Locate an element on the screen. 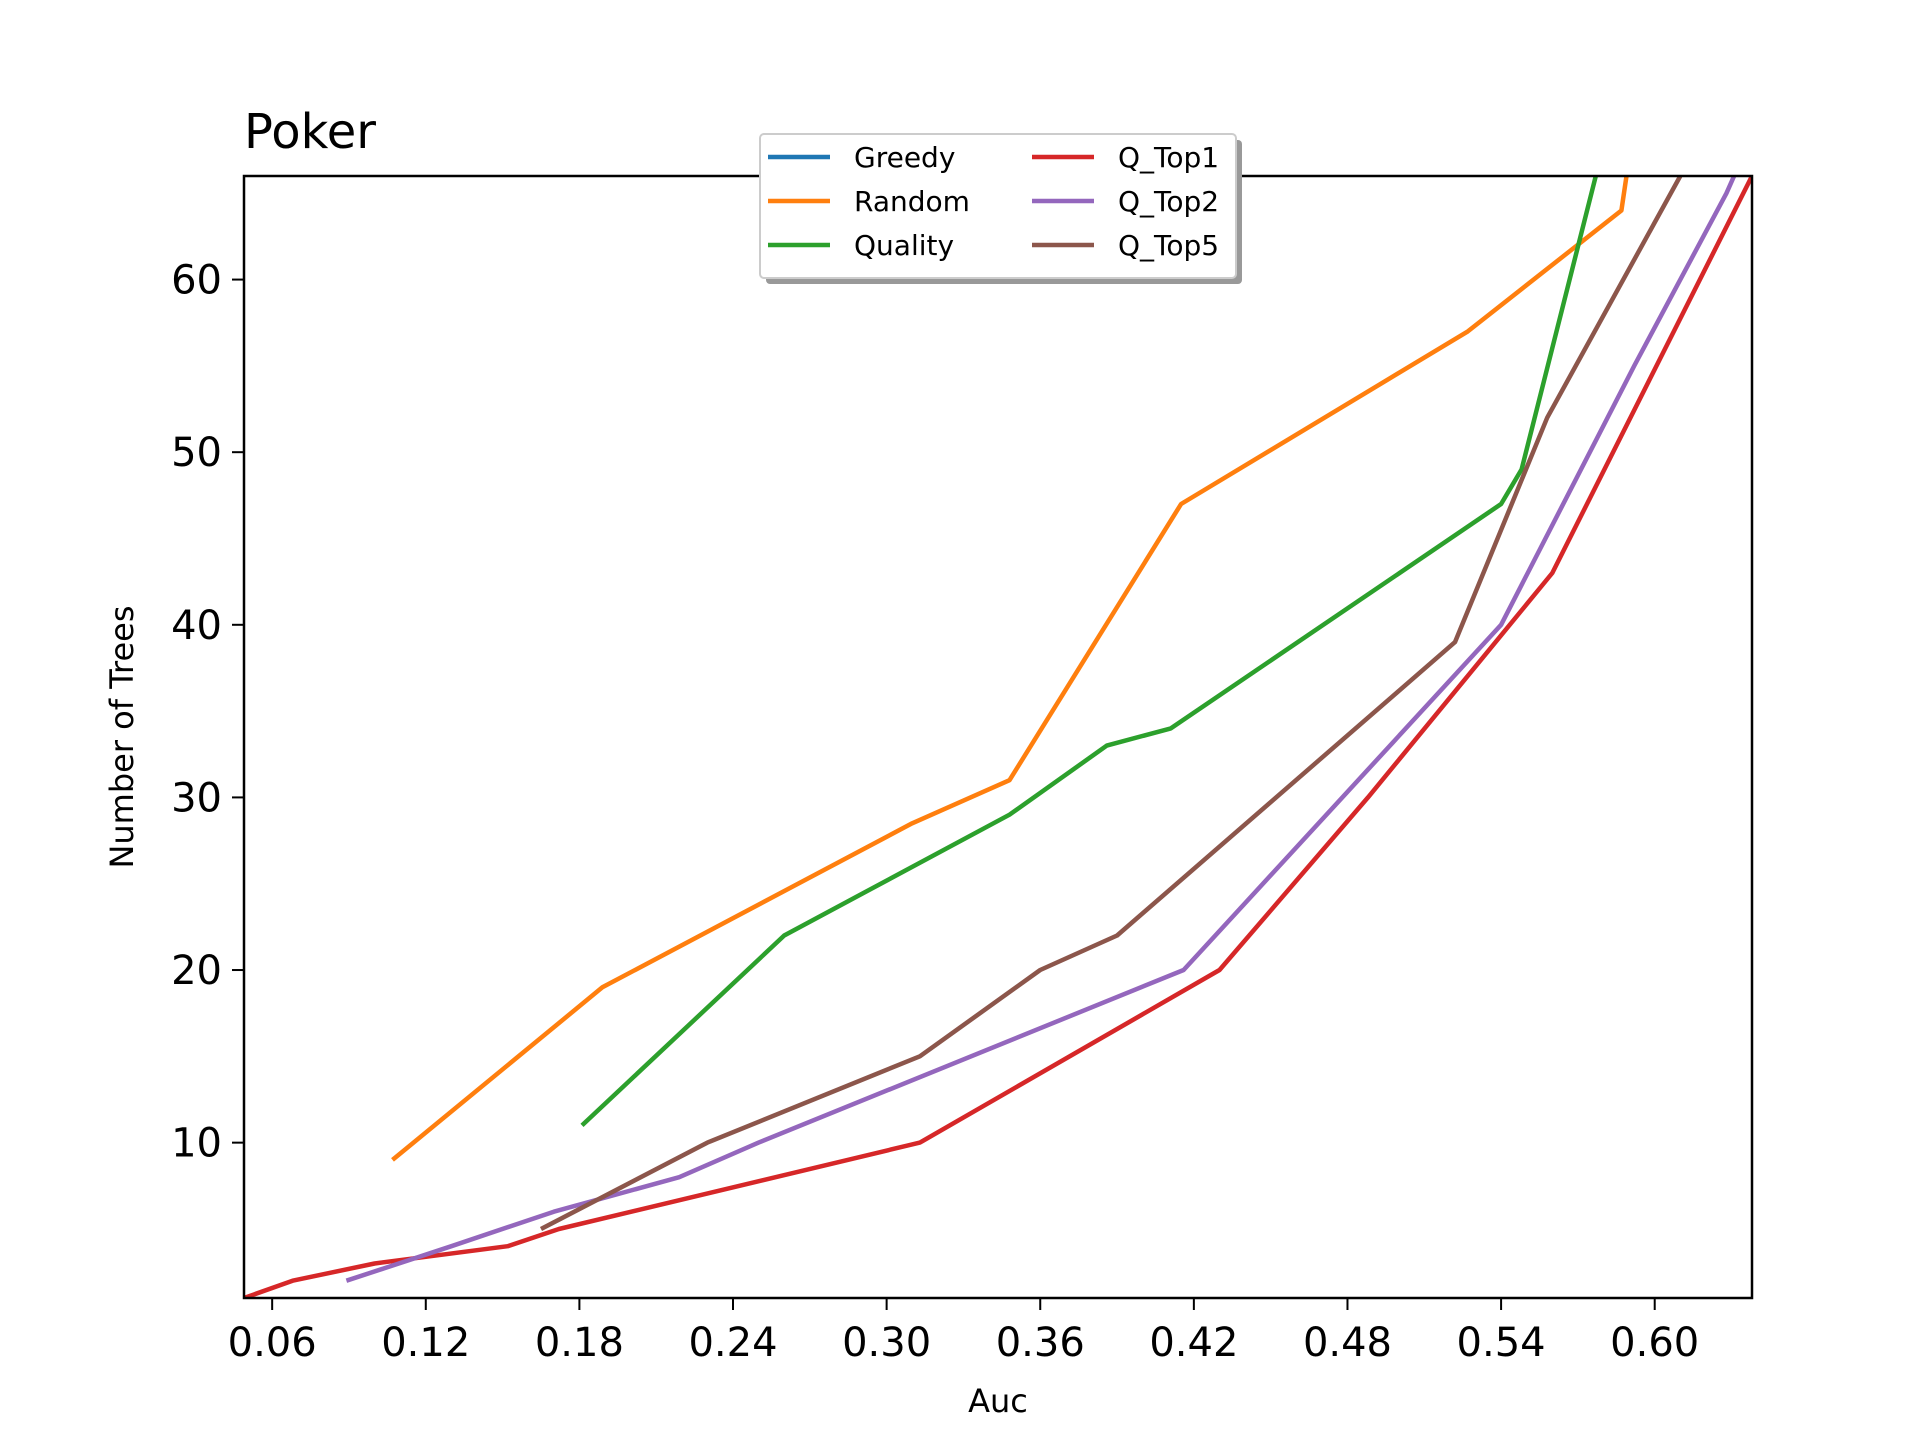  x-tick-label: 0.42 is located at coordinates (1193, 1343).